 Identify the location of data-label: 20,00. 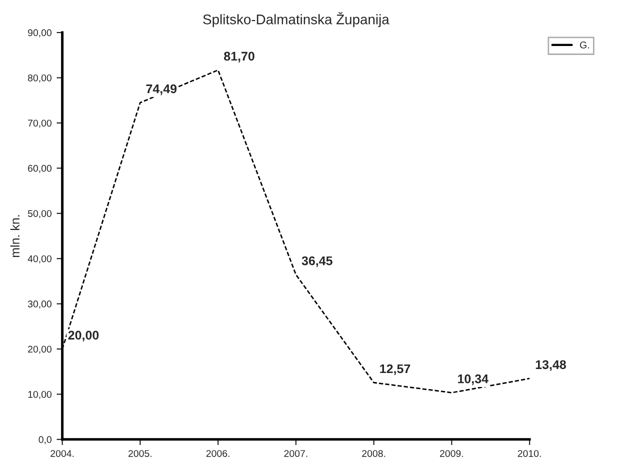
(83, 336).